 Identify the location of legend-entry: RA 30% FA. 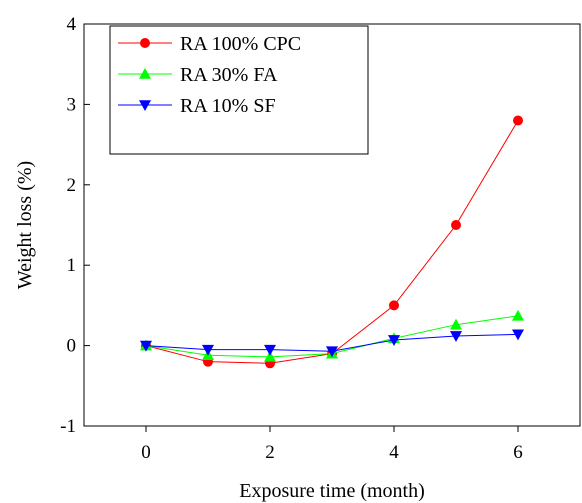
(198, 75).